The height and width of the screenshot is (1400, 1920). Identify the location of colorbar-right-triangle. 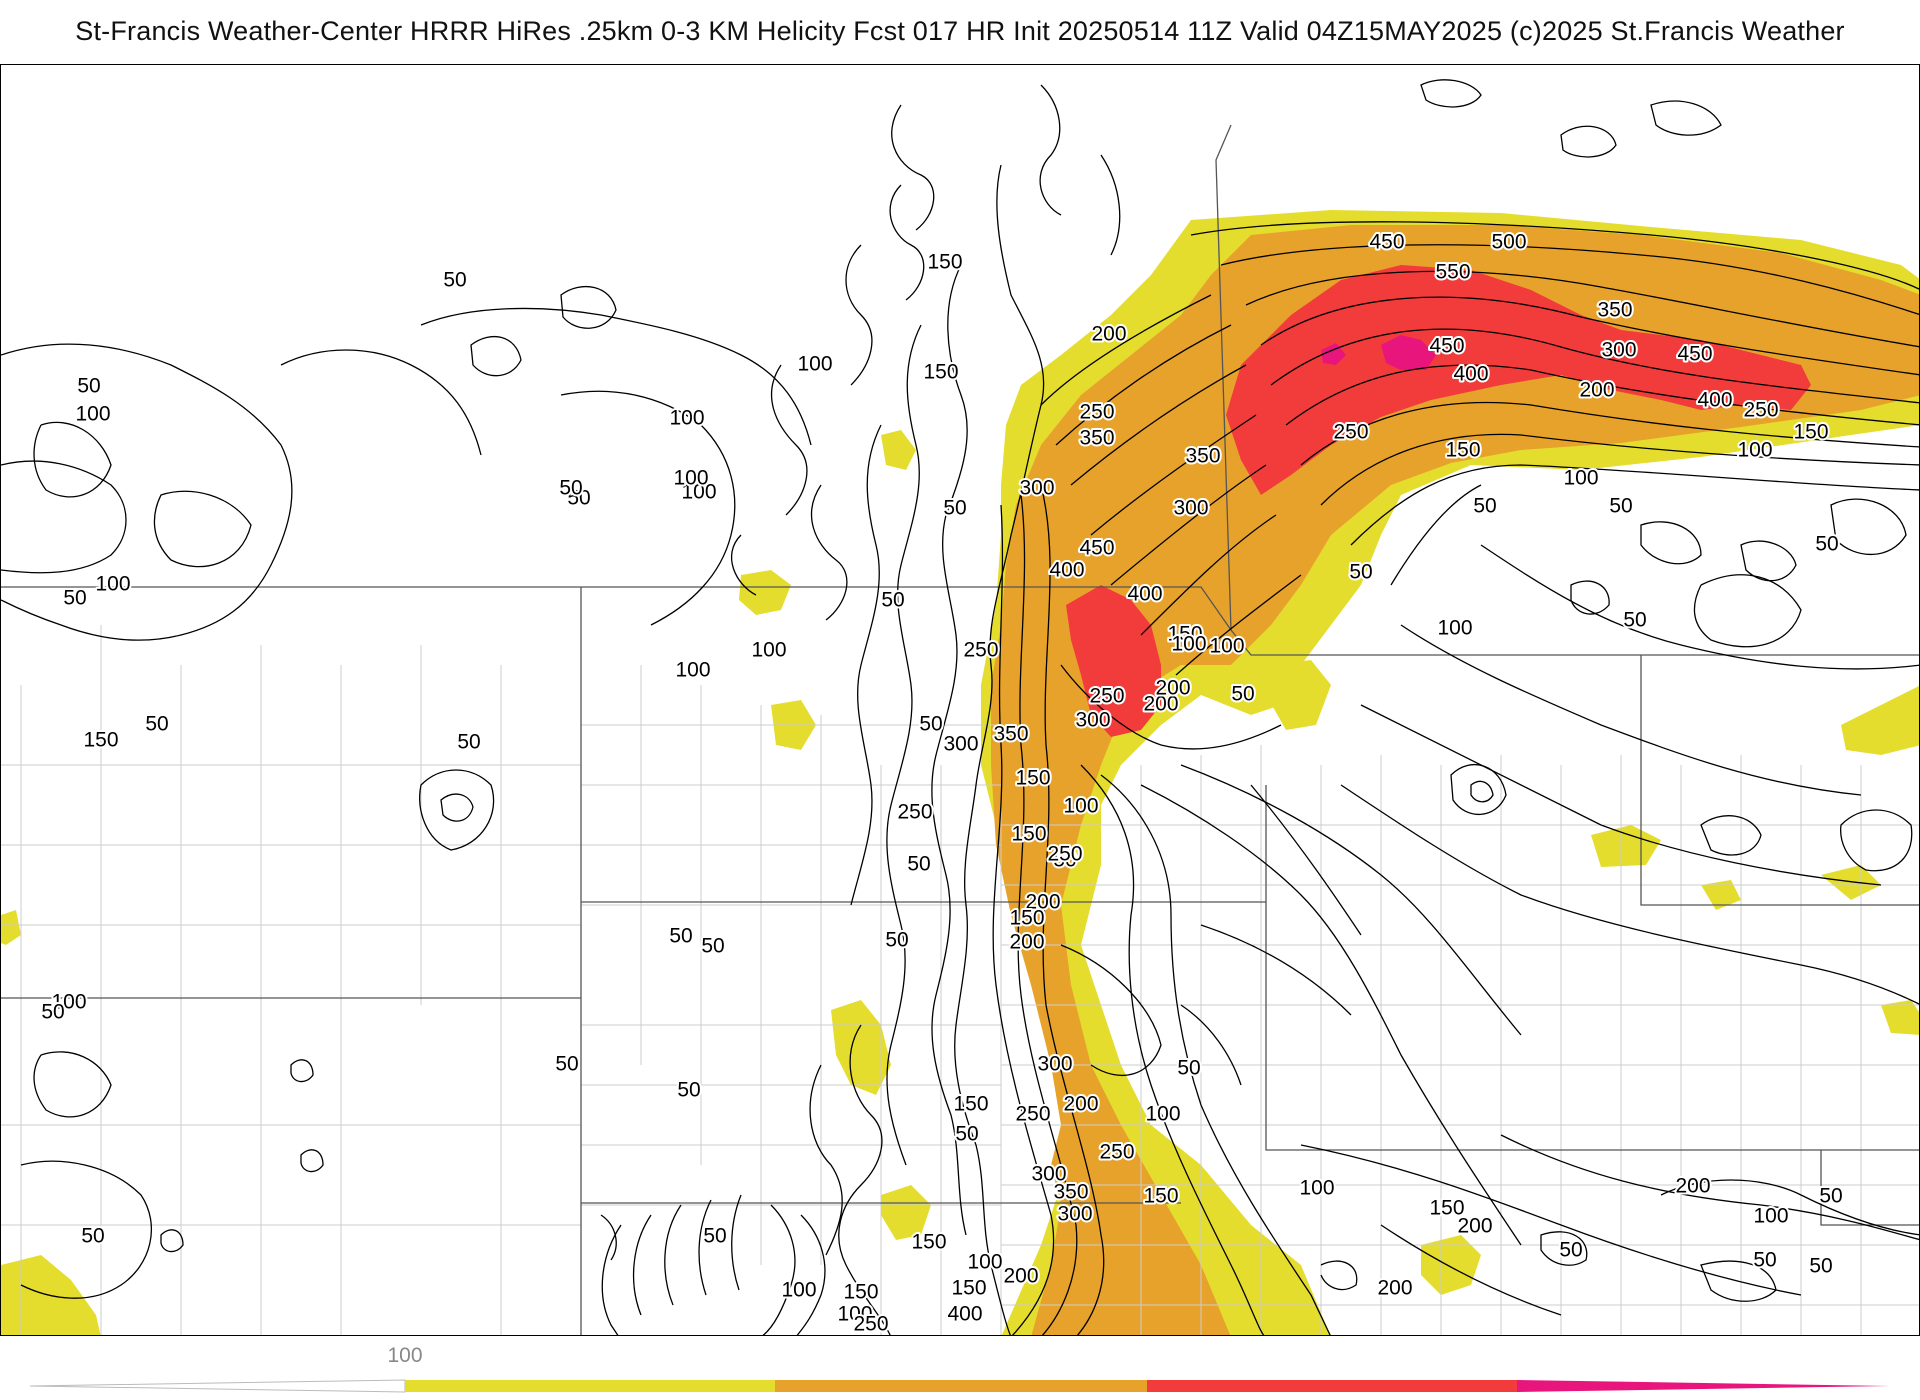
(1703, 1386).